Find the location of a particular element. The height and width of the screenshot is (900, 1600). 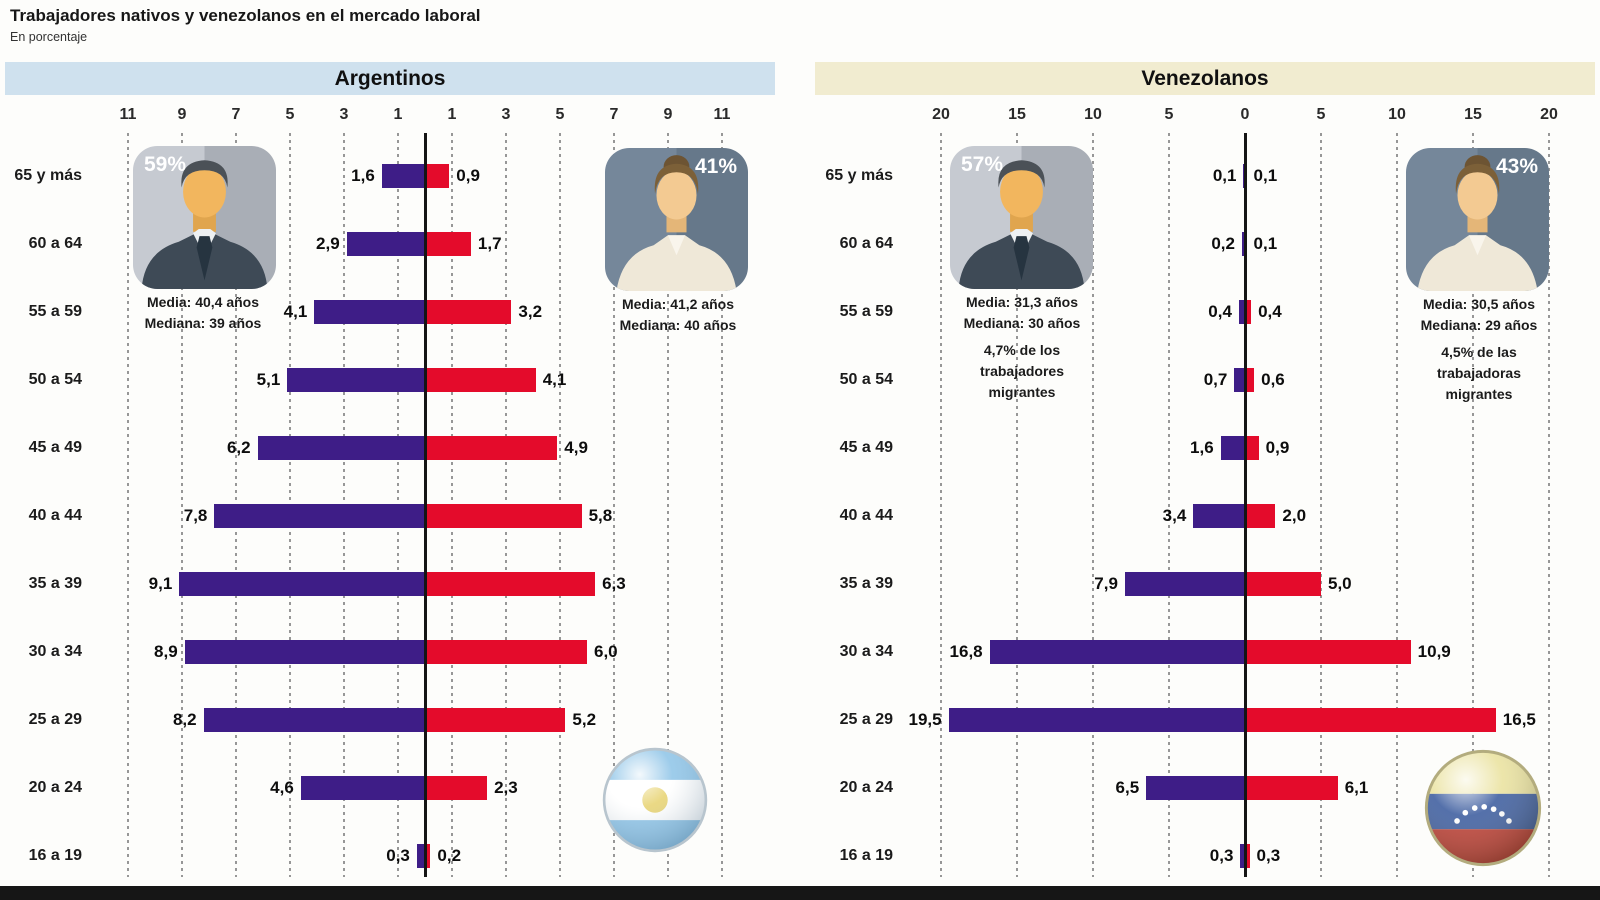

axis-tick-label: 5 is located at coordinates (1169, 114).